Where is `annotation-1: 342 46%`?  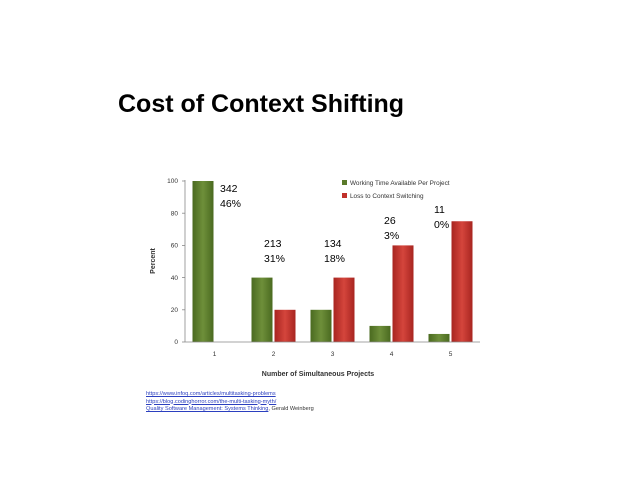
annotation-1: 342 46% is located at coordinates (230, 197).